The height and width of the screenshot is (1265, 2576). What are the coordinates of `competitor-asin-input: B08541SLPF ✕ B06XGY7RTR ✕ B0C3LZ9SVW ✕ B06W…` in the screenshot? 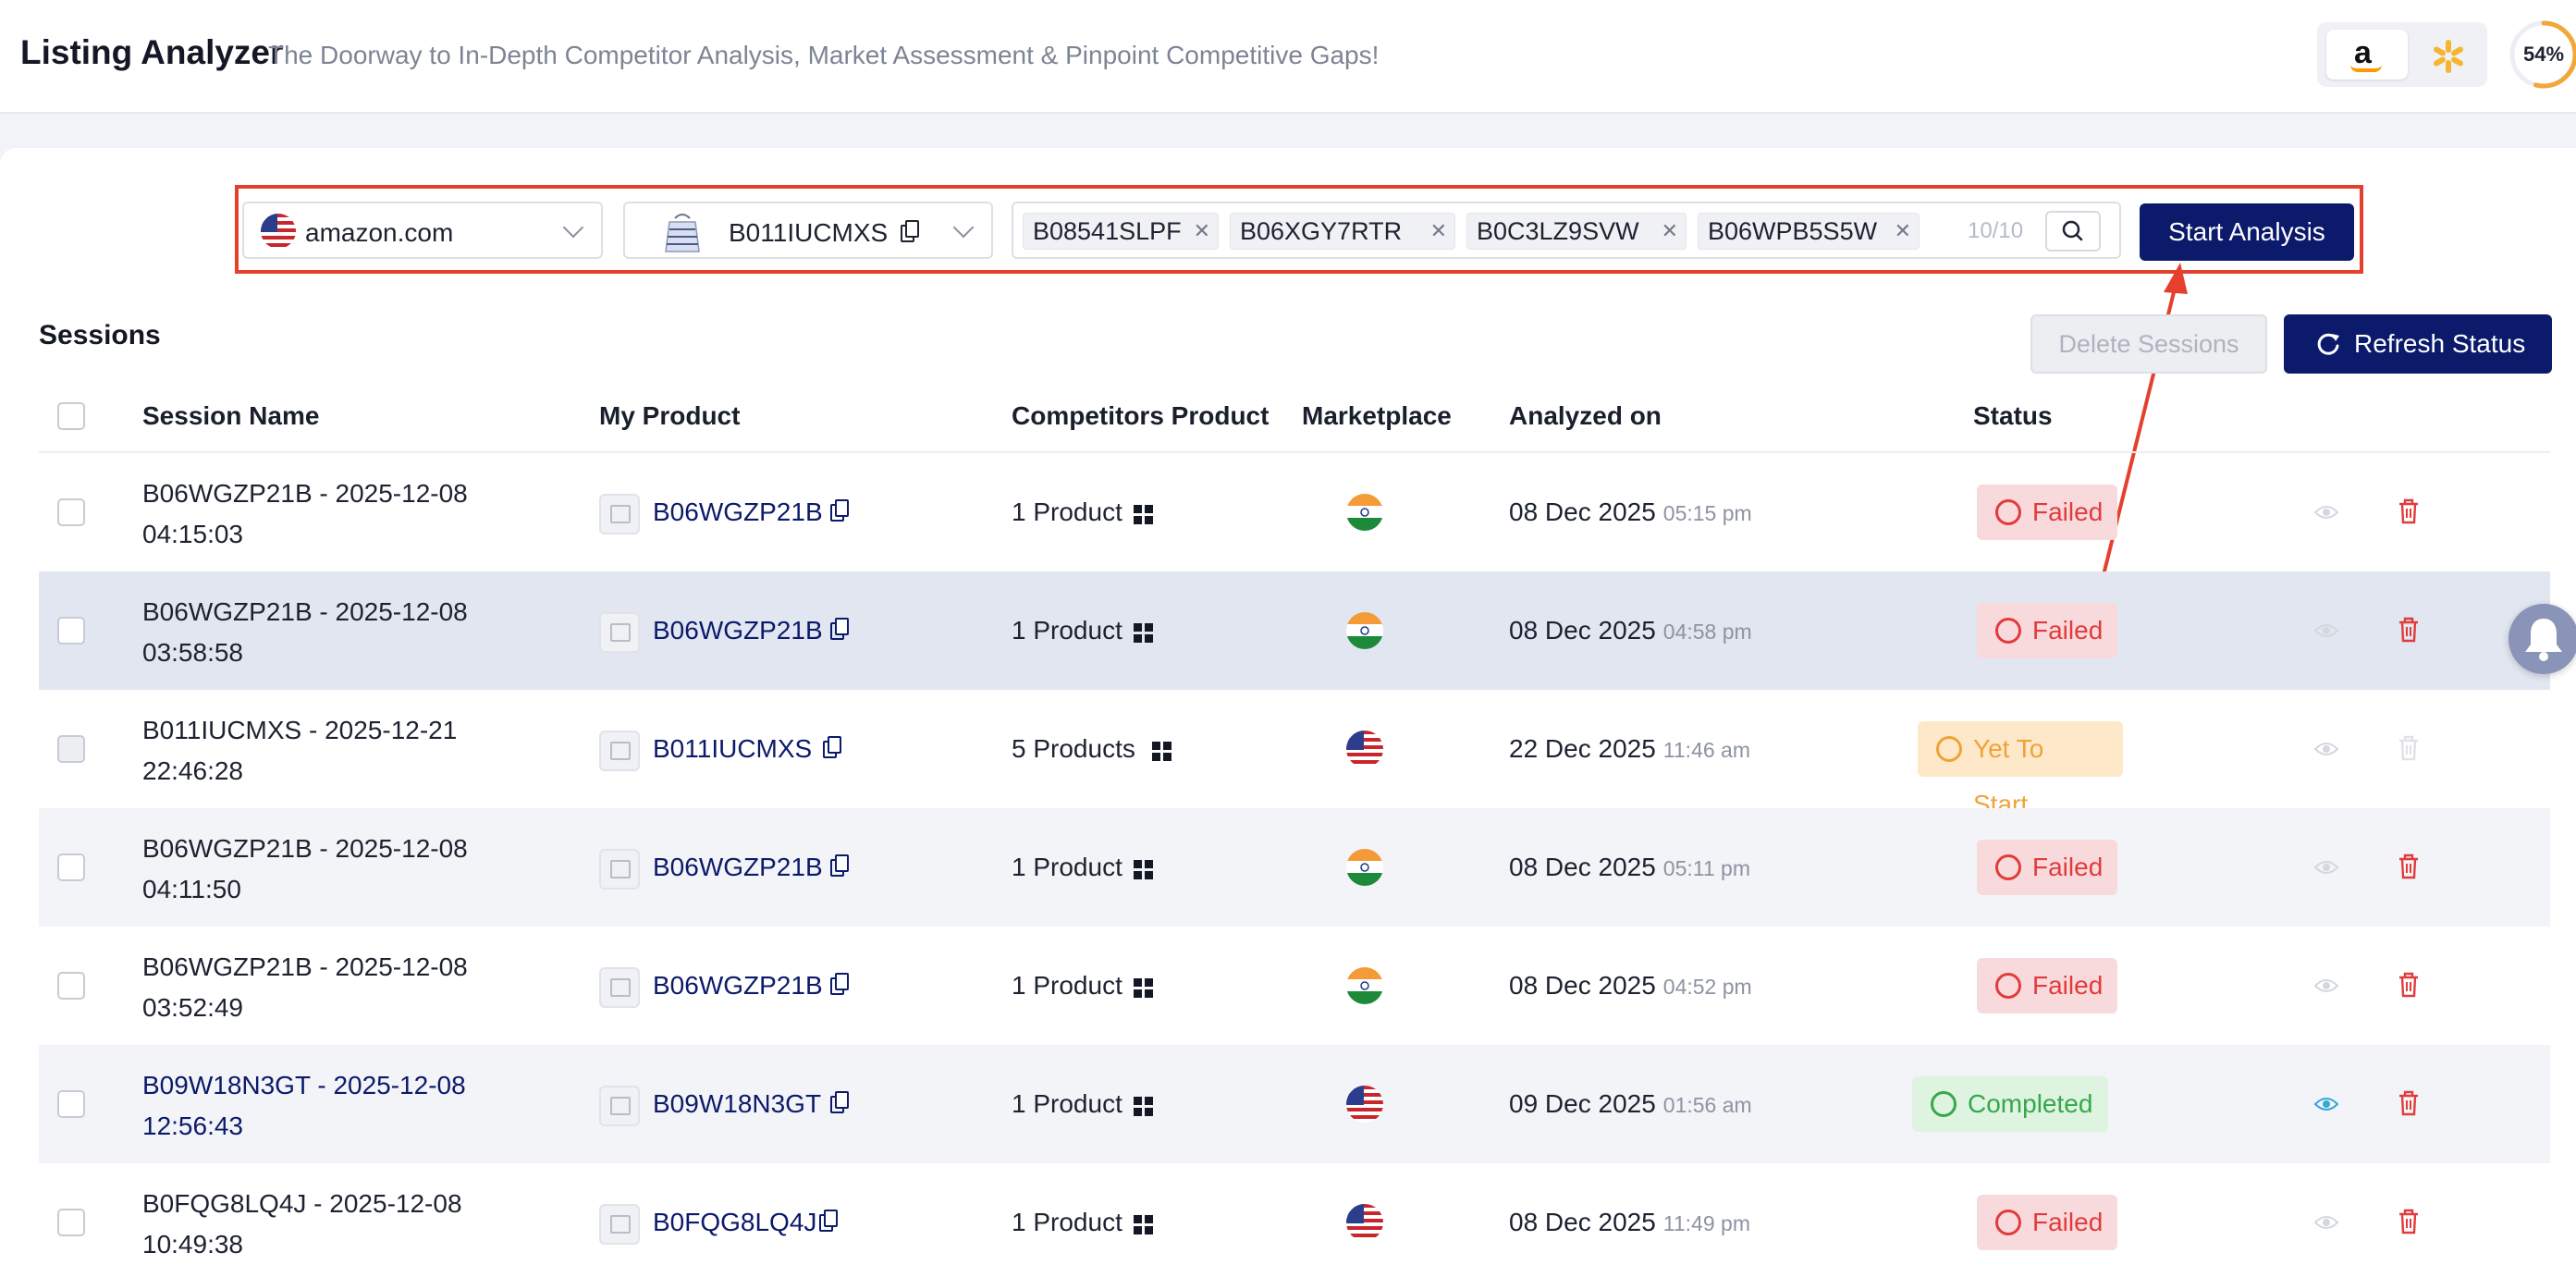 It's located at (1567, 230).